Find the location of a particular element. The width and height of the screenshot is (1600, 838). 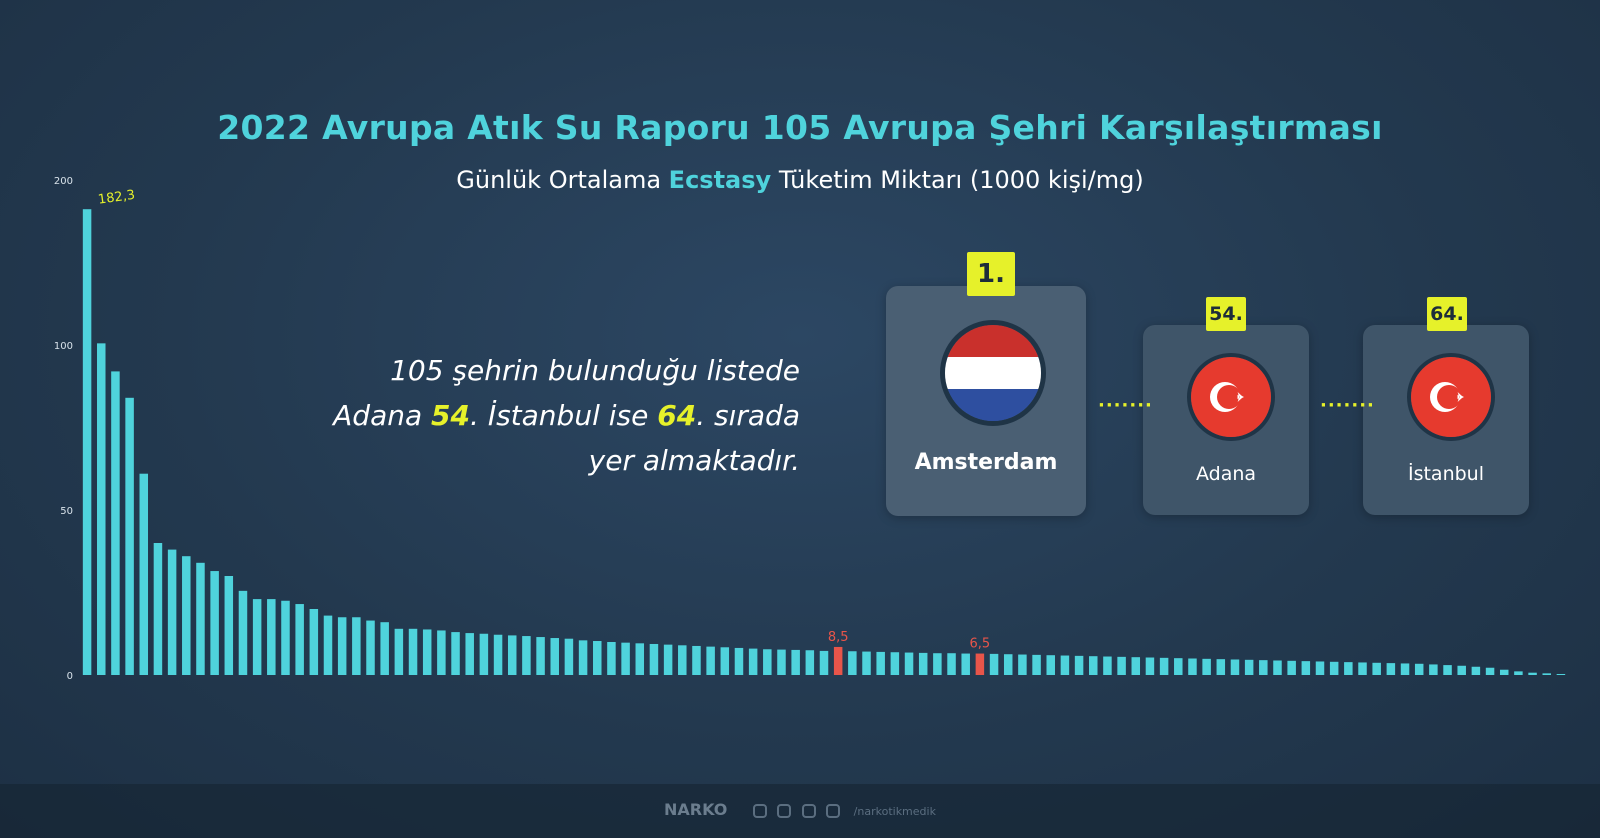

rank-badge-amsterdam: 1. is located at coordinates (991, 274).